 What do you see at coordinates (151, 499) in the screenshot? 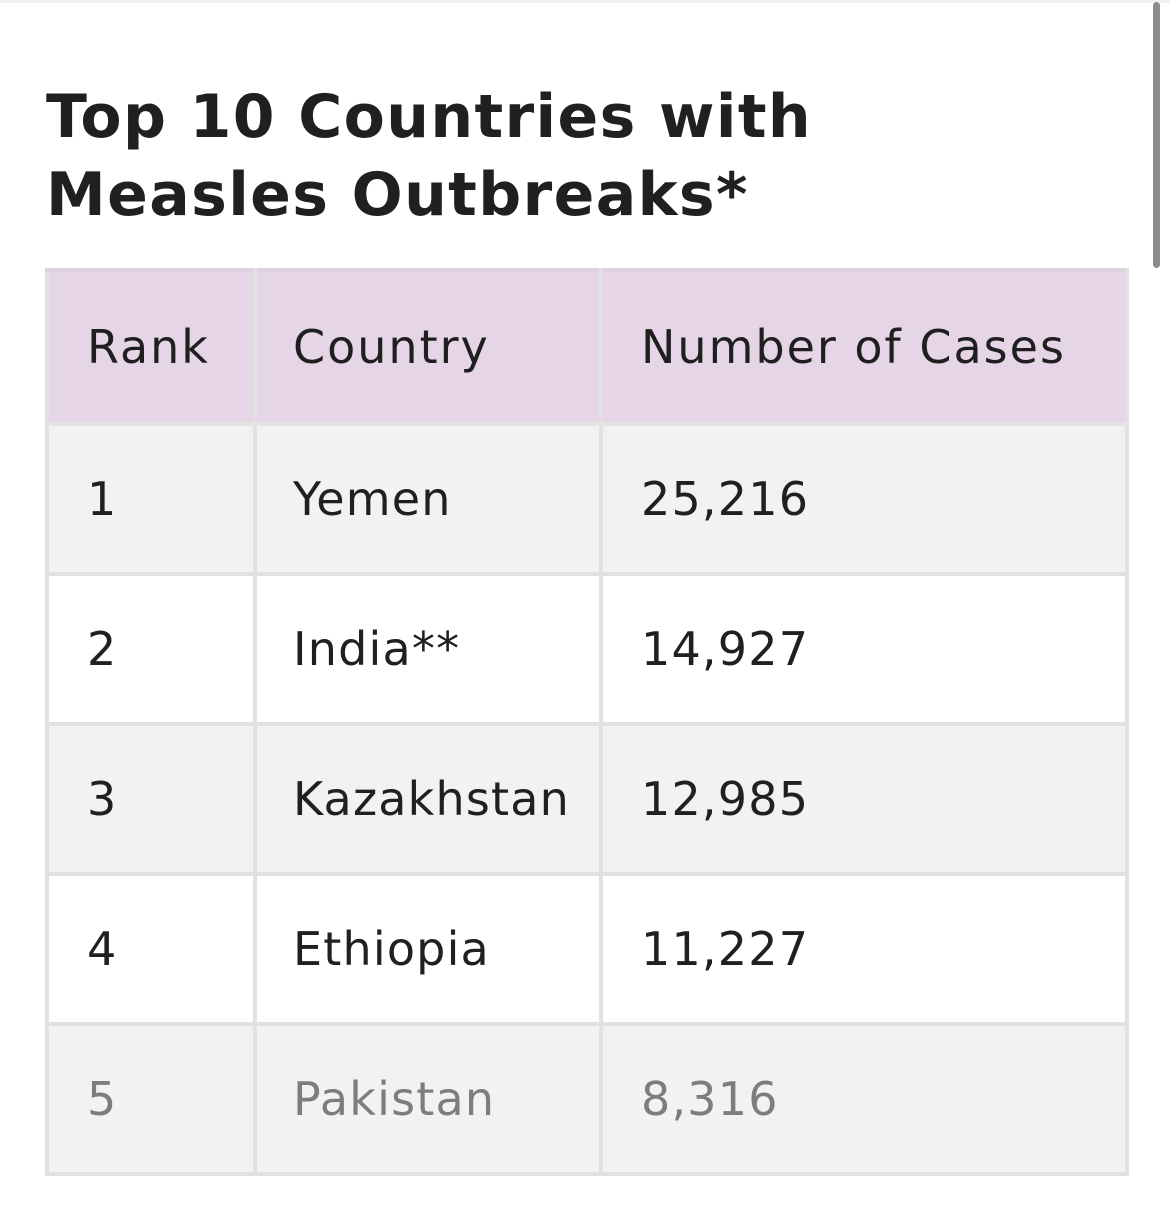
I see `cell-rank: 1` at bounding box center [151, 499].